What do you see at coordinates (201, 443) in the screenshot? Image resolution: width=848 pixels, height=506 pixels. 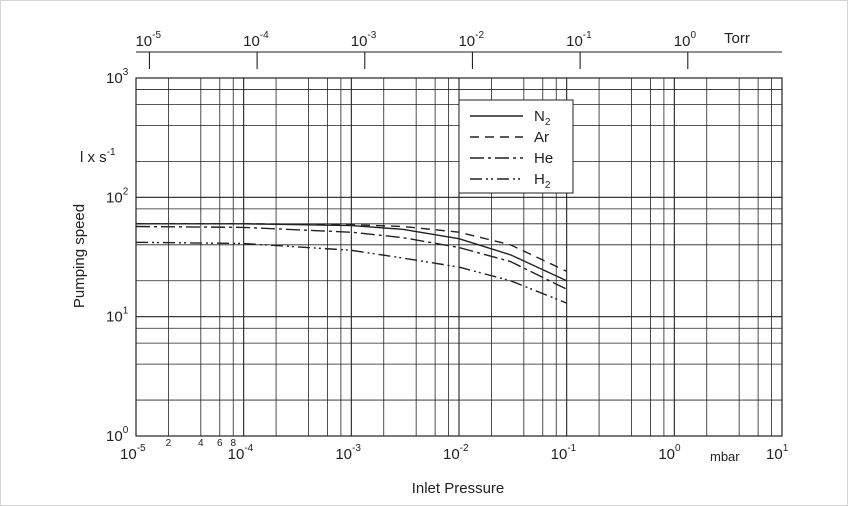 I see `x-minor-tick-label: 4` at bounding box center [201, 443].